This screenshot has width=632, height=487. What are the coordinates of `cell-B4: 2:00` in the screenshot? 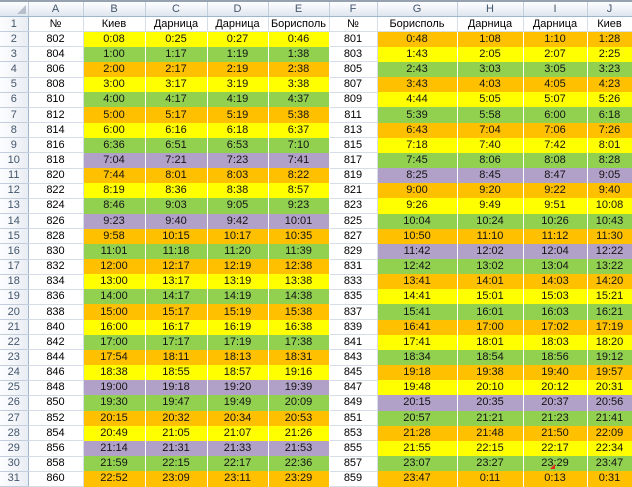 It's located at (114, 69).